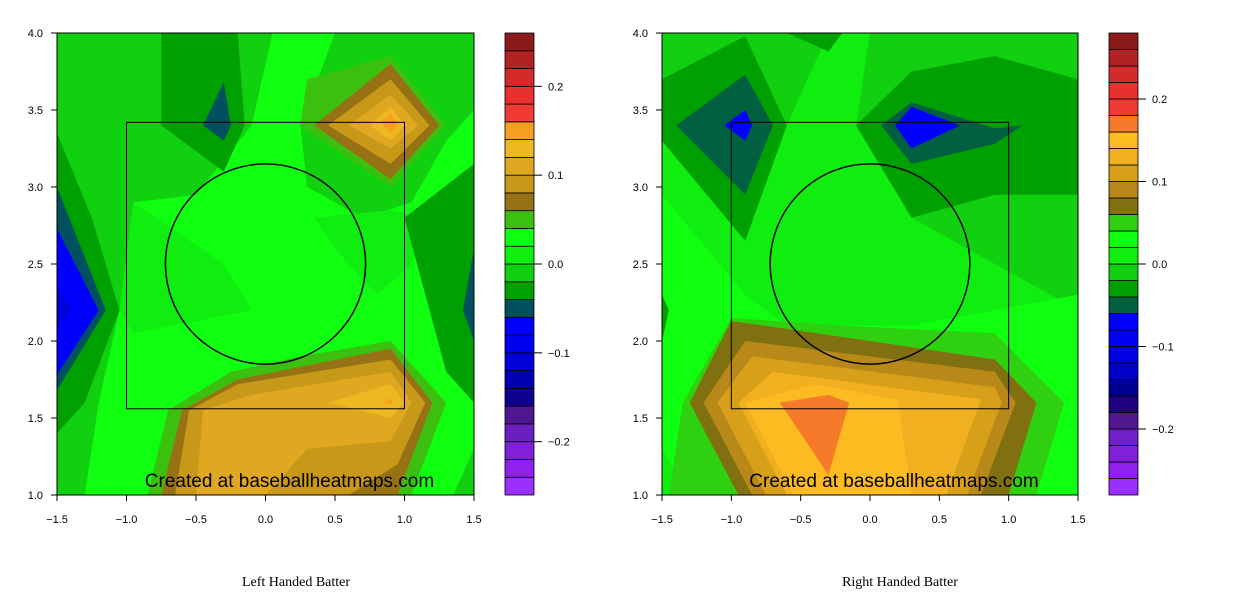 The width and height of the screenshot is (1244, 605). I want to click on x-tick-label: 0.0, so click(869, 520).